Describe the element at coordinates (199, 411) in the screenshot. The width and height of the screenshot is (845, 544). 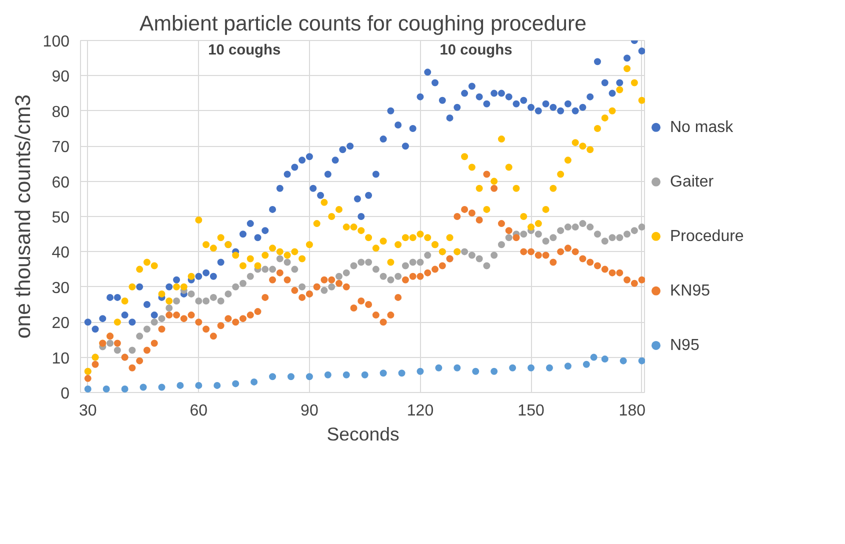
I see `x-tick-label: 60` at that location.